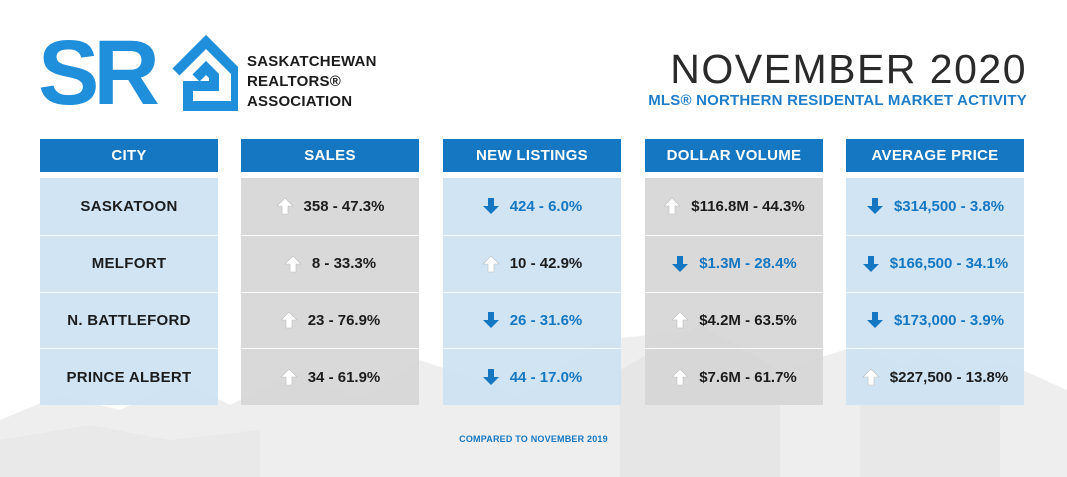  Describe the element at coordinates (129, 320) in the screenshot. I see `city-cell: N. BATTLEFORD` at that location.